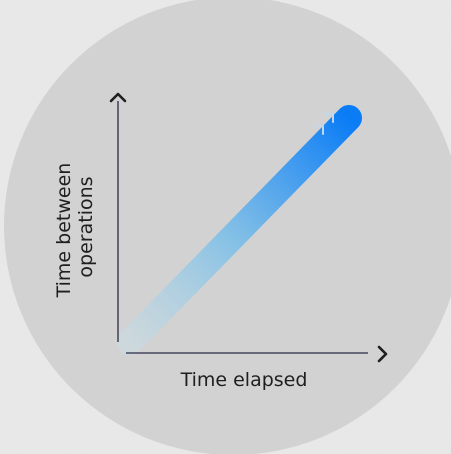 This screenshot has width=451, height=454. What do you see at coordinates (382, 354) in the screenshot?
I see `chevron-right-icon` at bounding box center [382, 354].